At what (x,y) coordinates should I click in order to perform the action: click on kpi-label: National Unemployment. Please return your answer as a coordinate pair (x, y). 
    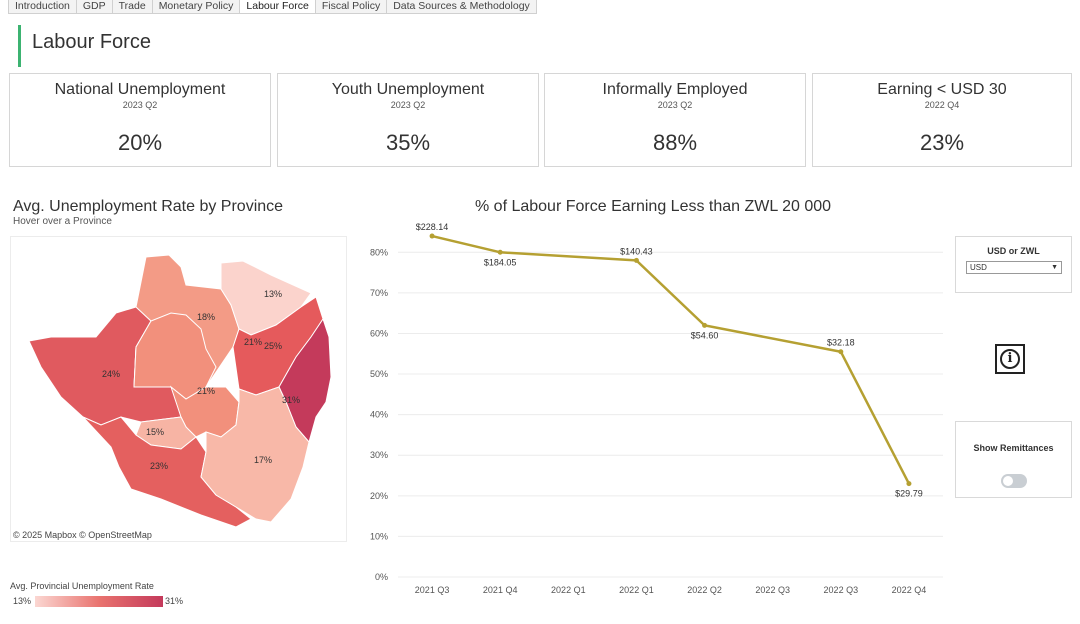
    Looking at the image, I should click on (140, 89).